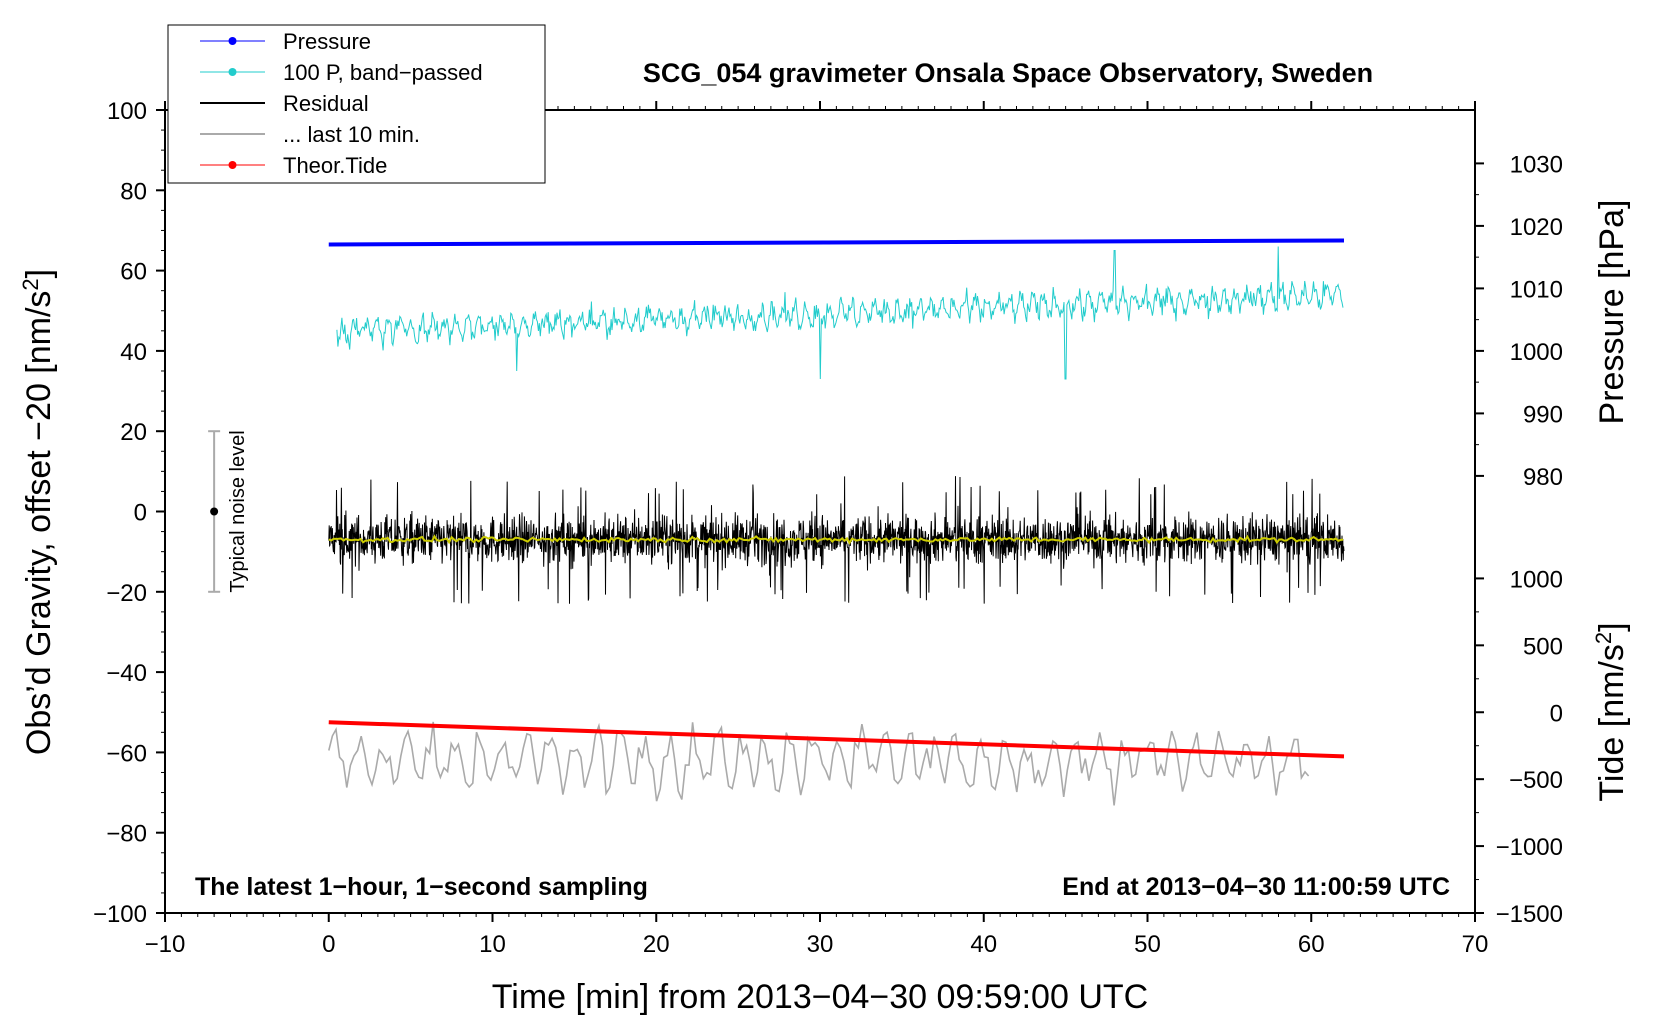 This screenshot has width=1660, height=1020. I want to click on noise-bar-center-dot, so click(214, 511).